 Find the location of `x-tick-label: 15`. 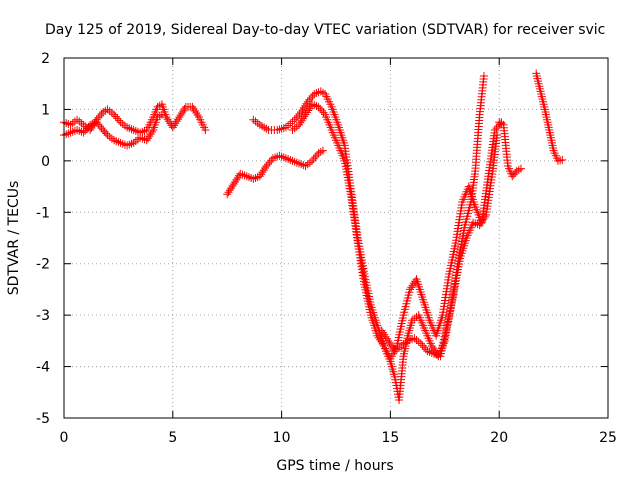

x-tick-label: 15 is located at coordinates (390, 438).